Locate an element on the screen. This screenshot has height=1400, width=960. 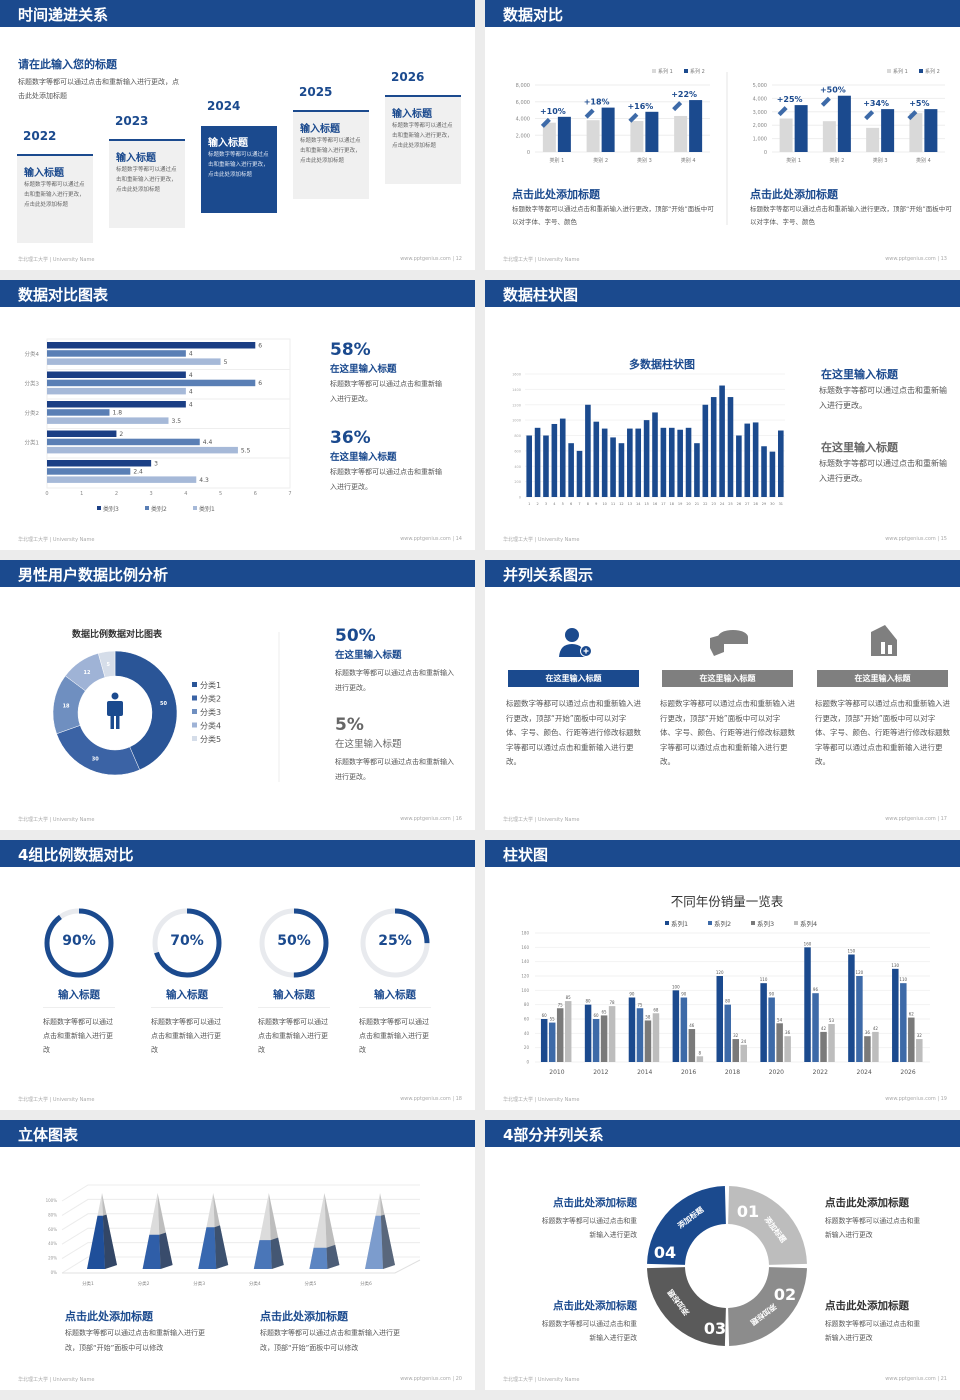
x-tick-label: 28 is located at coordinates (755, 504).